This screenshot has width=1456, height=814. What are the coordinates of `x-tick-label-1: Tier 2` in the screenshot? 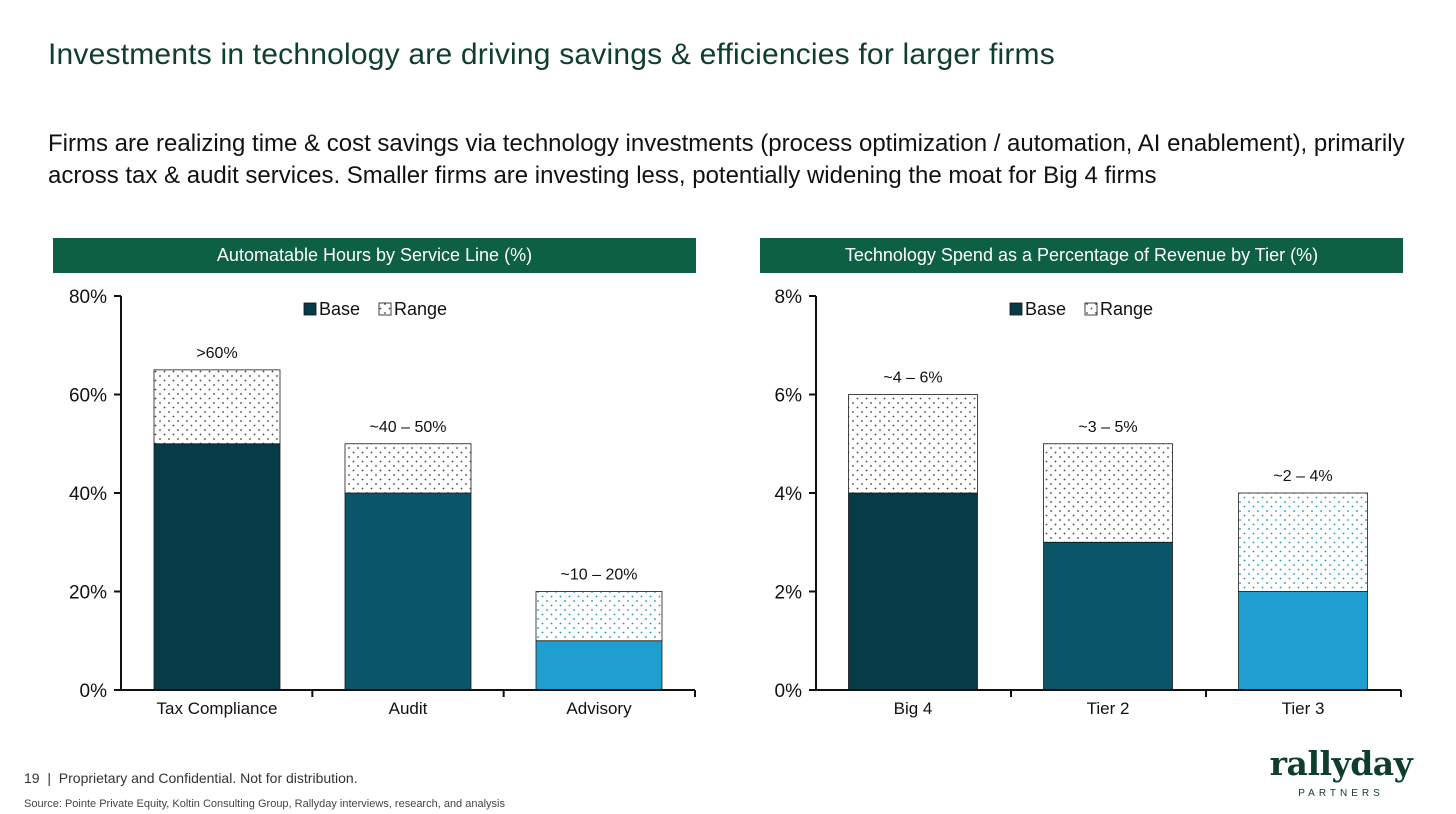 It's located at (1108, 708).